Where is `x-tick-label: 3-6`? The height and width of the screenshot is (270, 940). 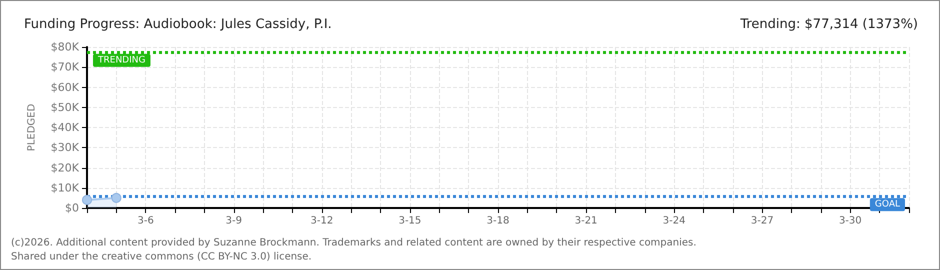
x-tick-label: 3-6 is located at coordinates (146, 221).